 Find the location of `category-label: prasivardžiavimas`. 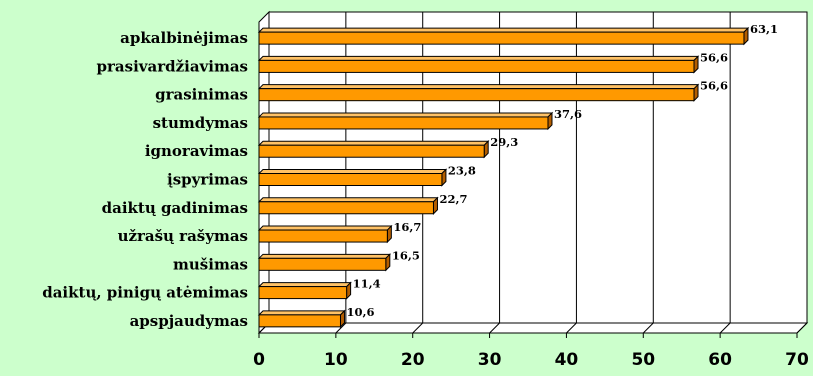

category-label: prasivardžiavimas is located at coordinates (172, 66).